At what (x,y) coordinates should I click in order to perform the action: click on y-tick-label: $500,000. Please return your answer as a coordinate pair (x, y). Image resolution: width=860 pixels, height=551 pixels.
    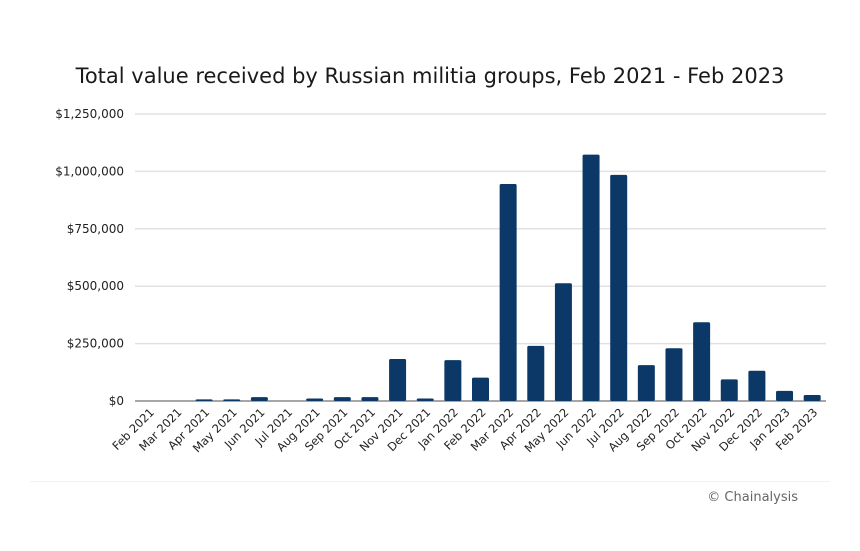
    Looking at the image, I should click on (95, 286).